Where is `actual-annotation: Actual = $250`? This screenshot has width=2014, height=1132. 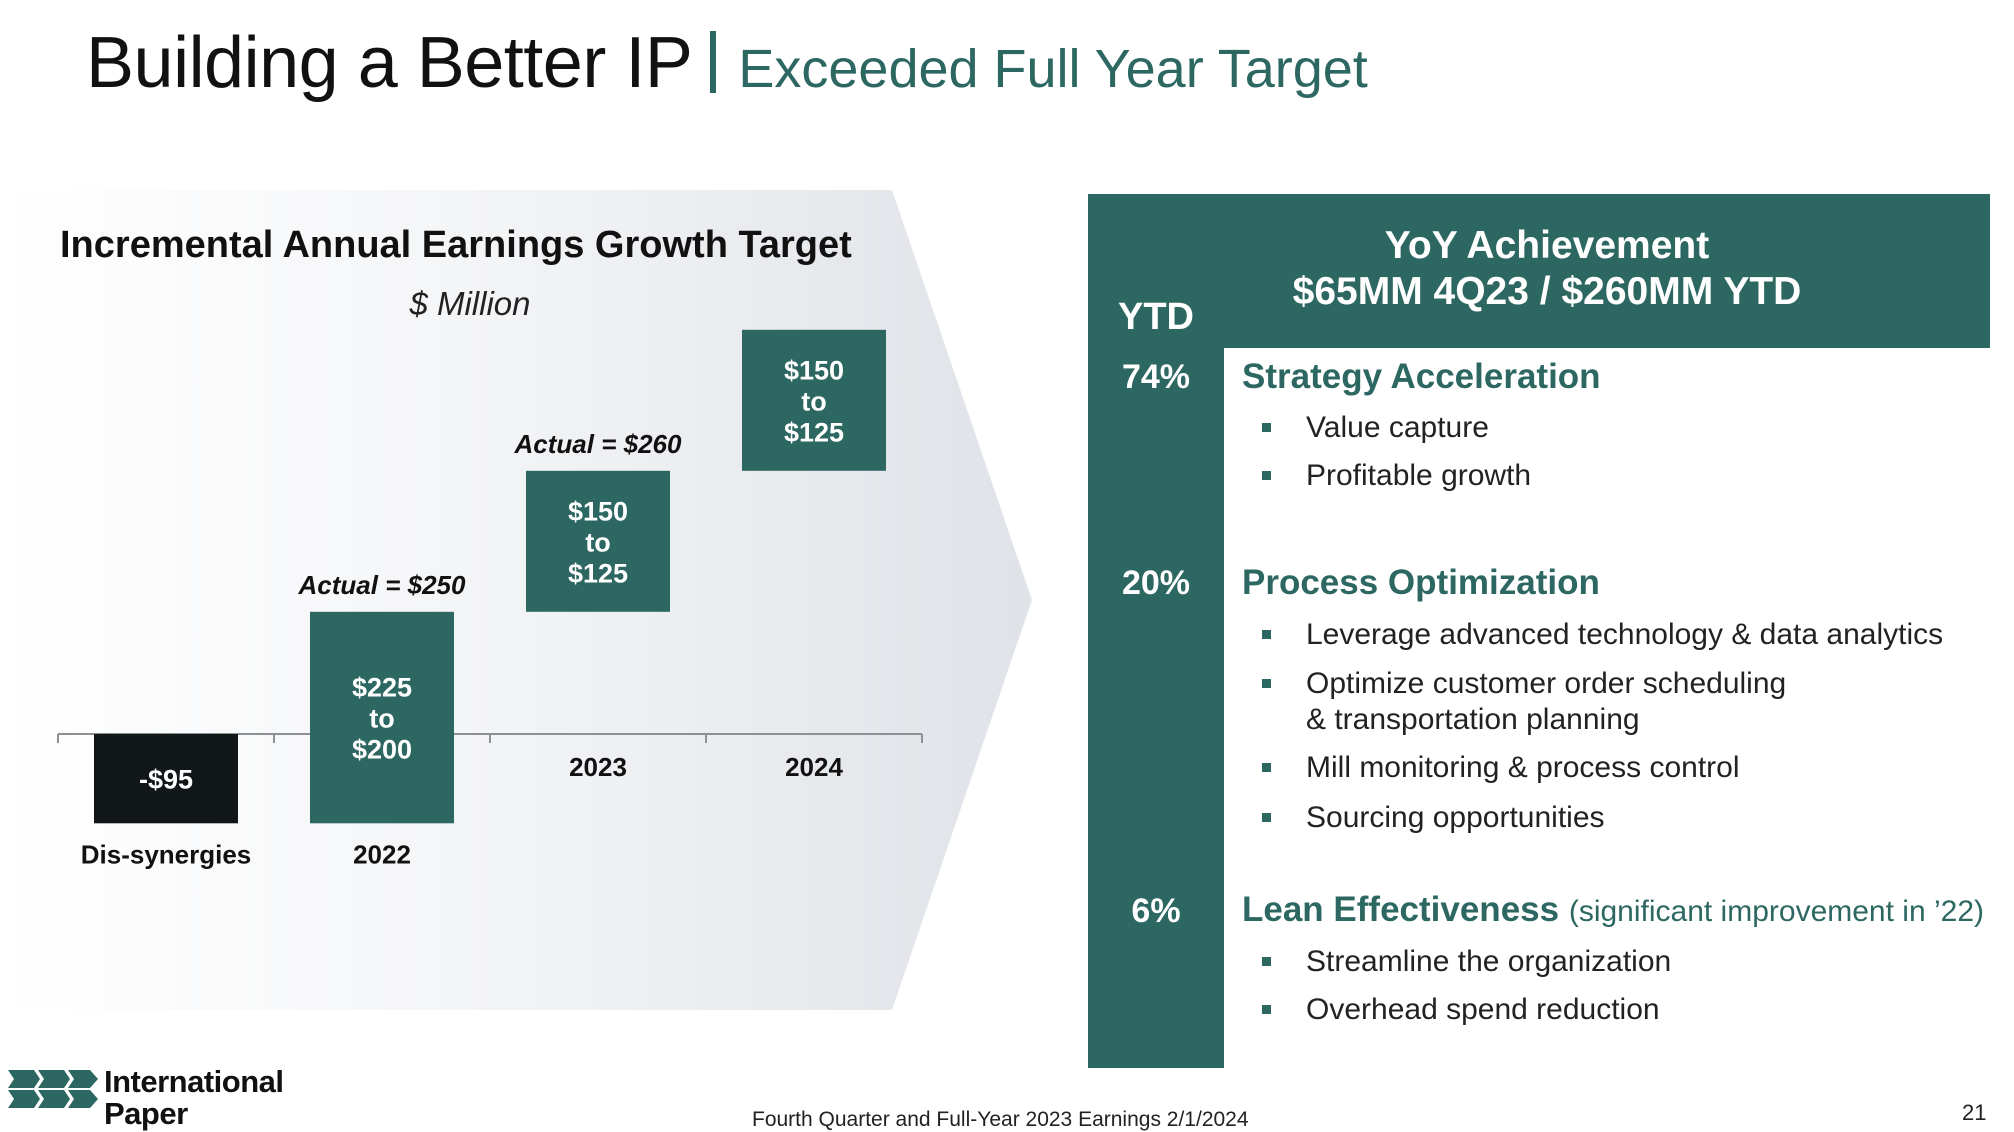
actual-annotation: Actual = $250 is located at coordinates (382, 585).